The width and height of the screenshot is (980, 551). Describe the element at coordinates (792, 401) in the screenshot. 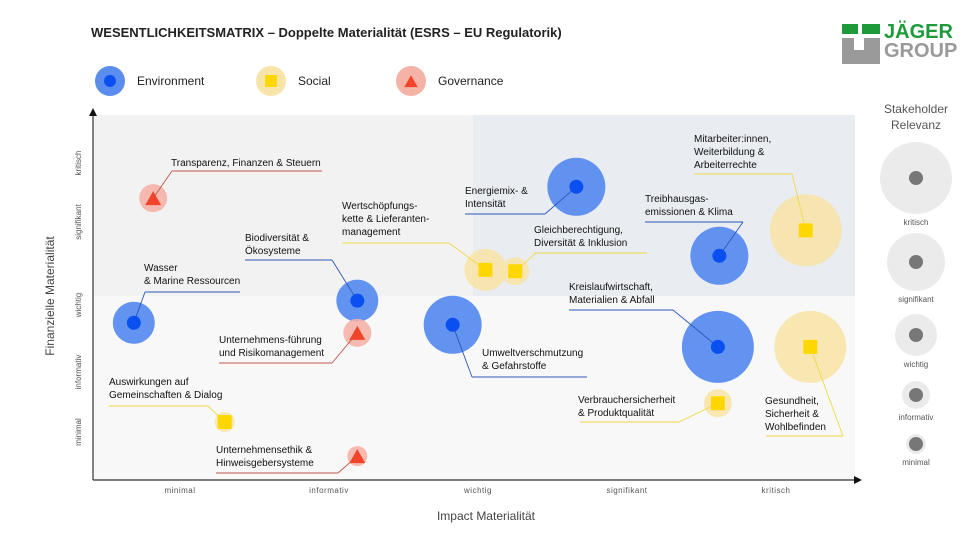

I see `point-label: Gesundheit,` at that location.